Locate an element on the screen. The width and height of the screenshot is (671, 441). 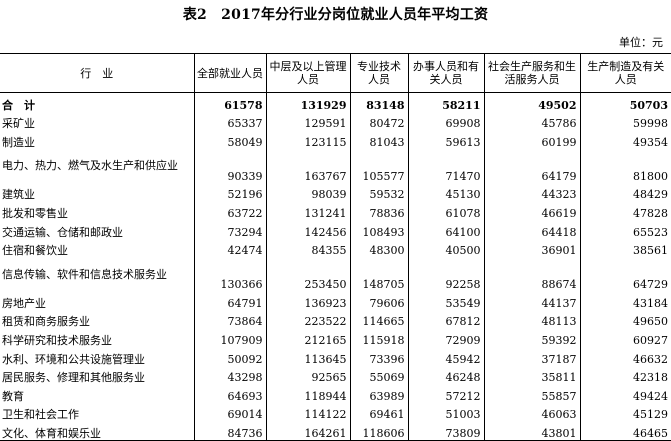
wage-cell: 65523 is located at coordinates (625, 229).